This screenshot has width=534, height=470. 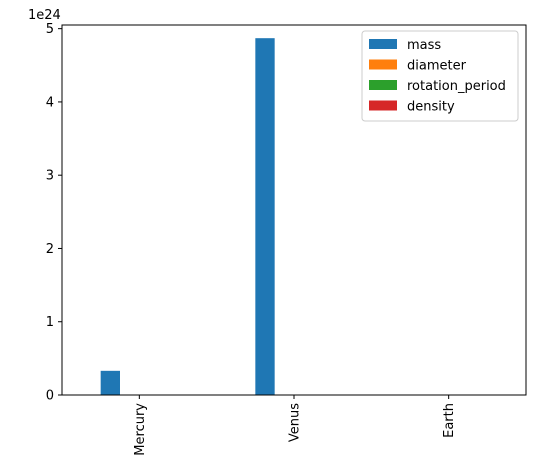 What do you see at coordinates (449, 420) in the screenshot?
I see `x-tick-label: Earth` at bounding box center [449, 420].